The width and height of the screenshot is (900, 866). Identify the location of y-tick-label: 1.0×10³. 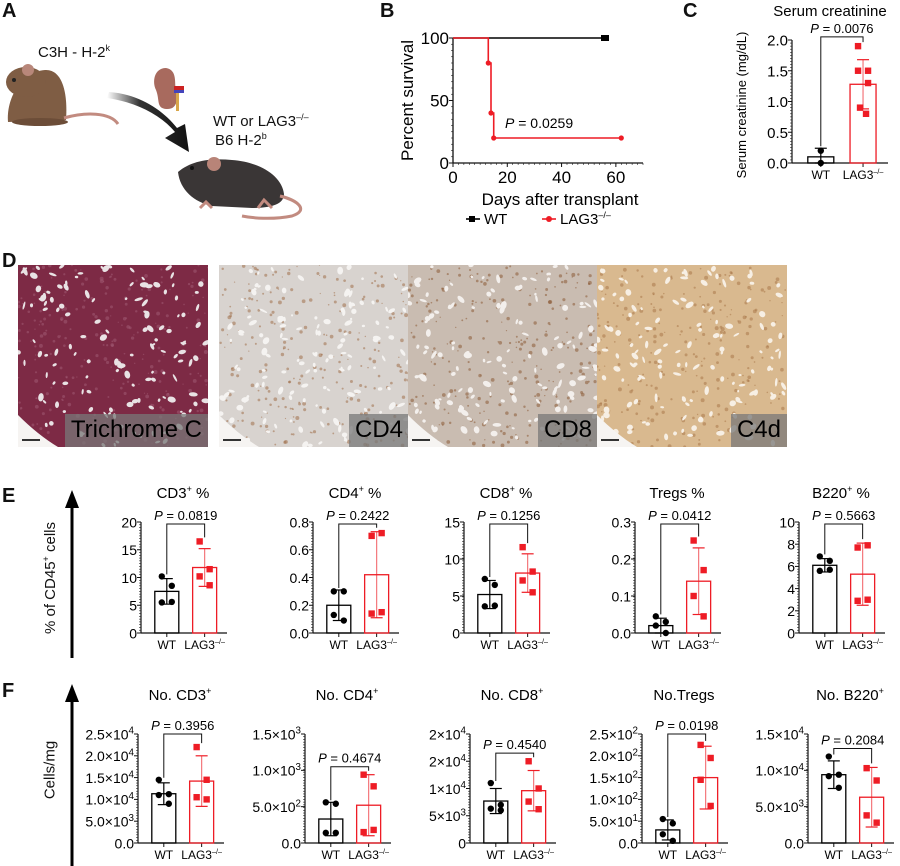
(276, 770).